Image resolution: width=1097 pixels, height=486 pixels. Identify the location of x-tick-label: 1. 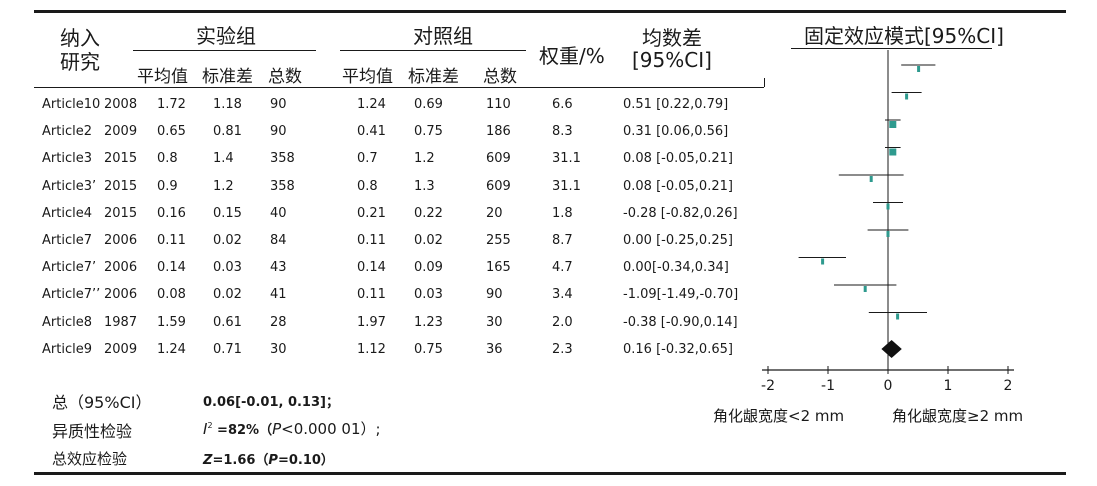
(948, 386).